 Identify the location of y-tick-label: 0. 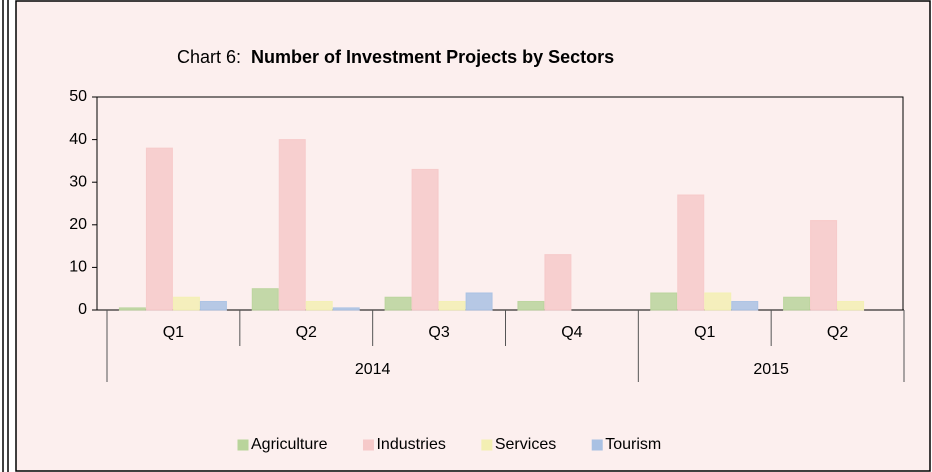
(82, 309).